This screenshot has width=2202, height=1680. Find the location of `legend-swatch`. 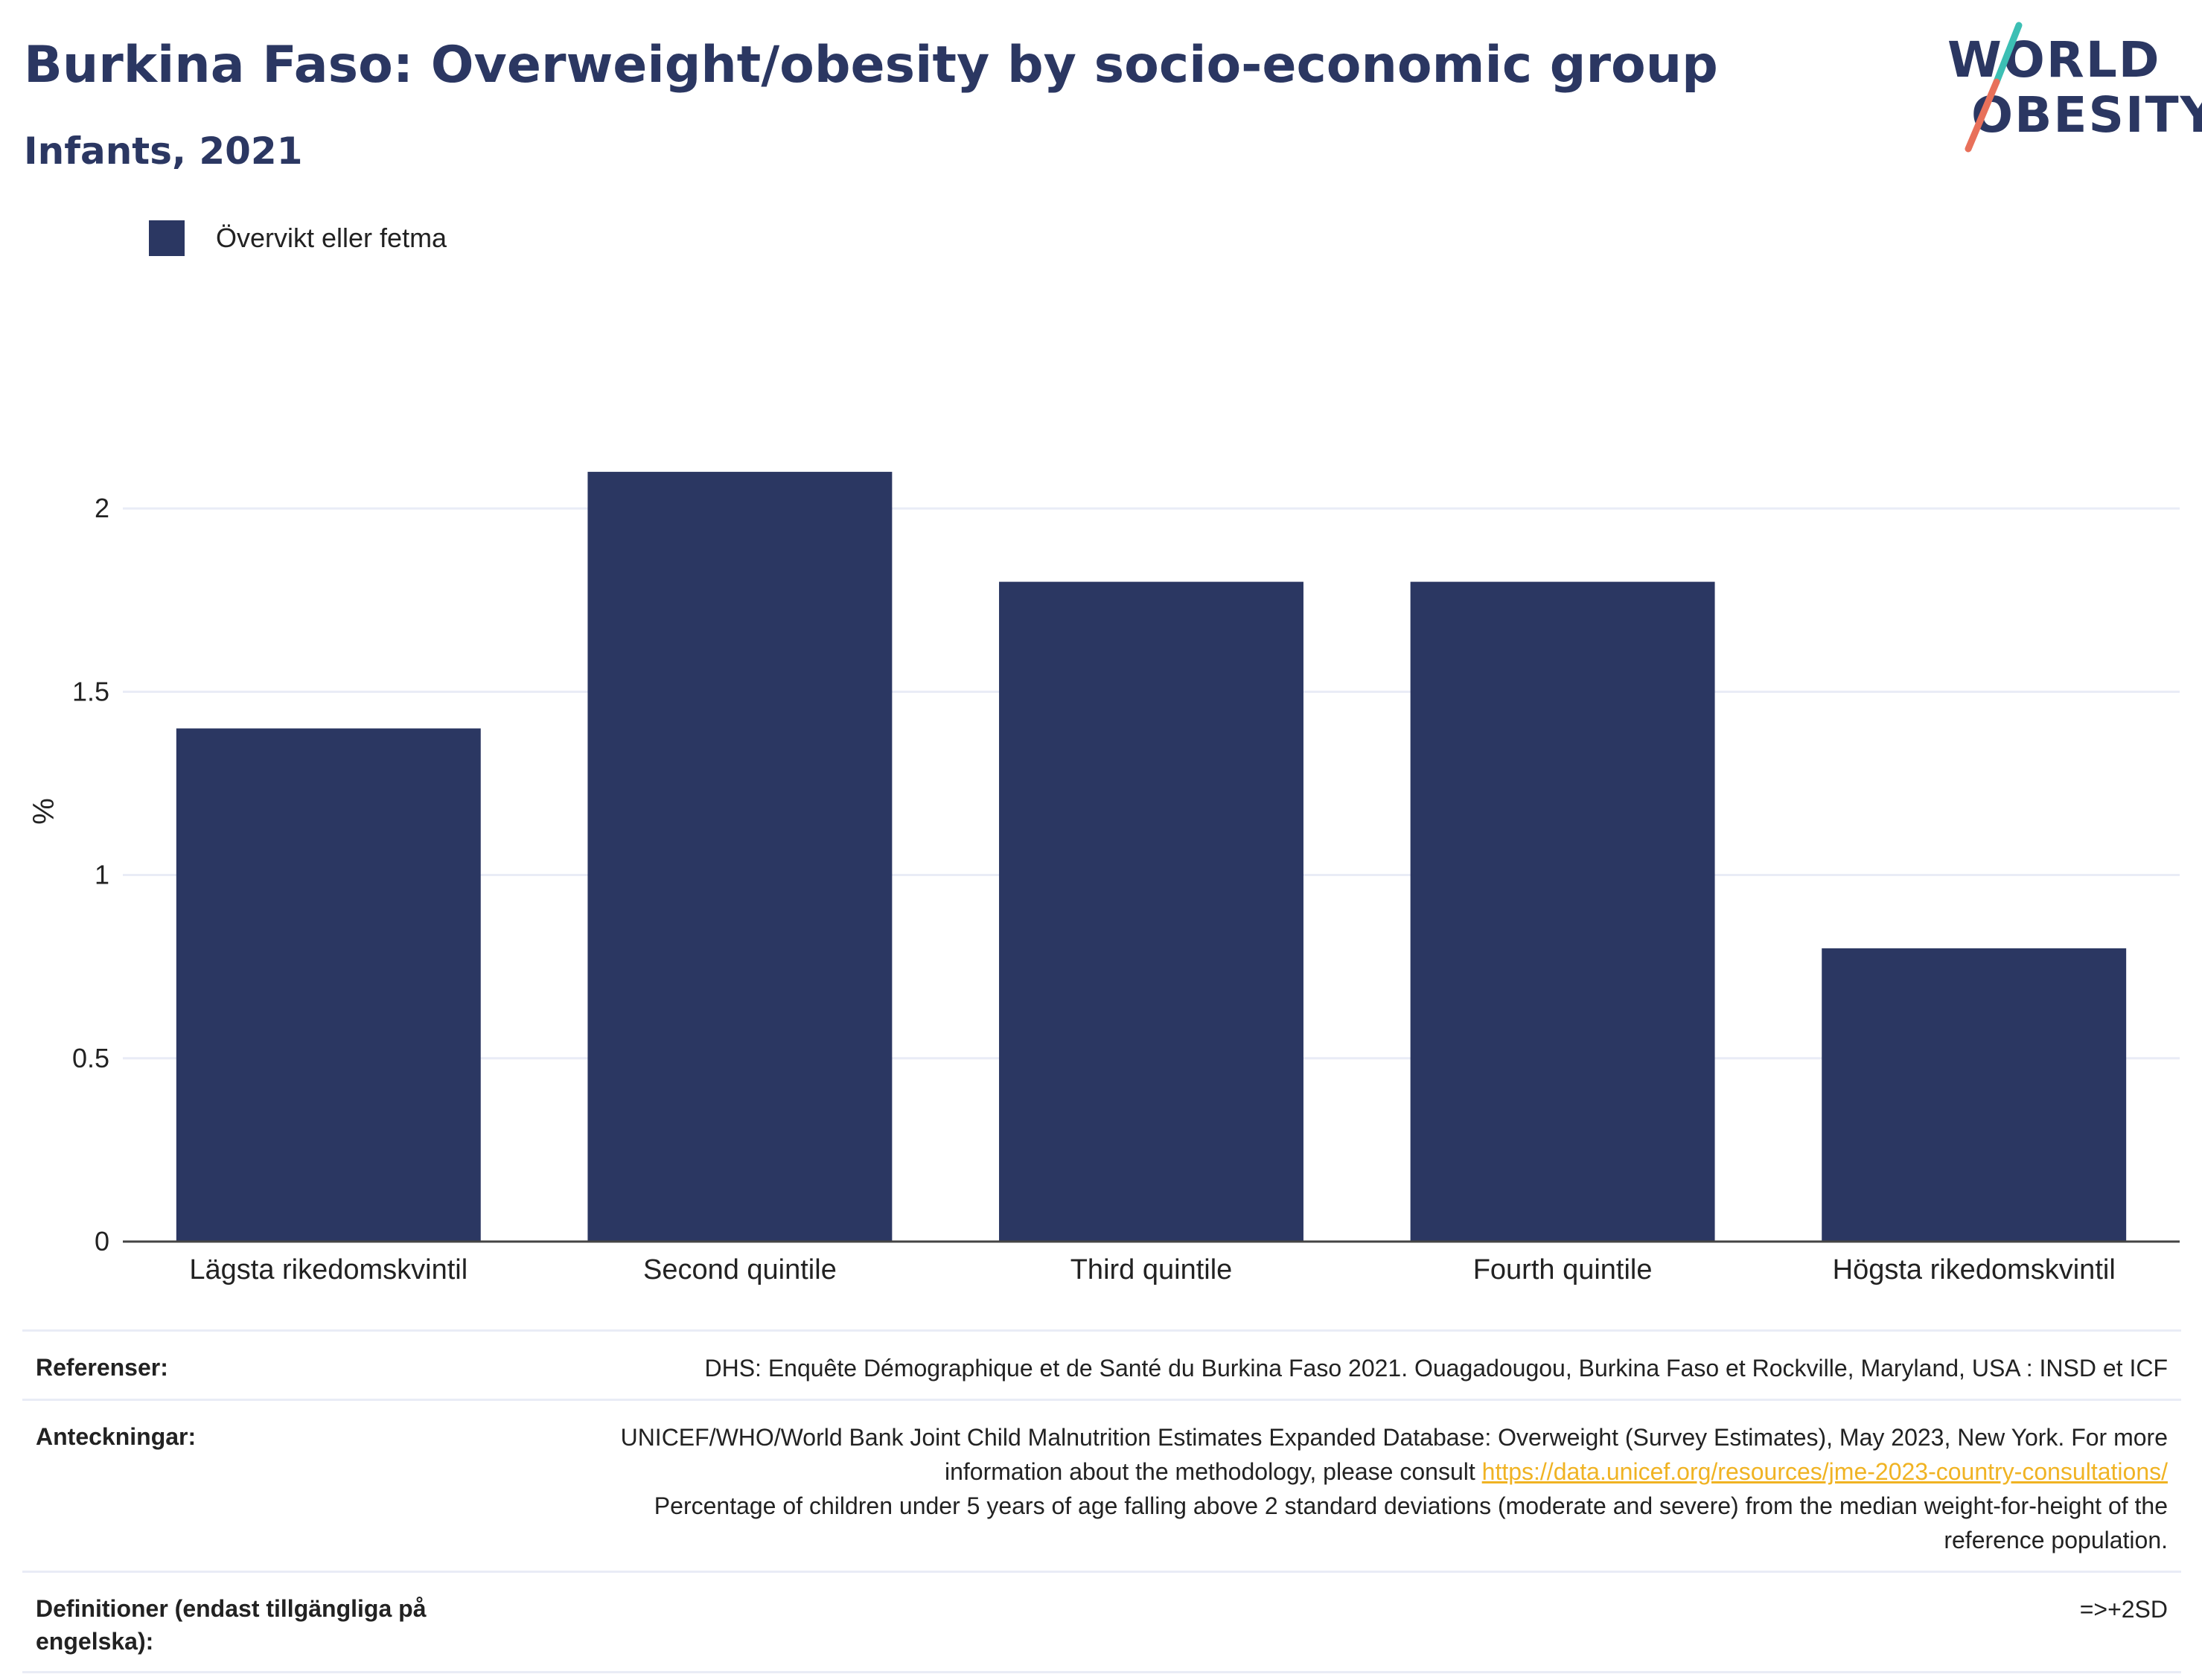

legend-swatch is located at coordinates (167, 238).